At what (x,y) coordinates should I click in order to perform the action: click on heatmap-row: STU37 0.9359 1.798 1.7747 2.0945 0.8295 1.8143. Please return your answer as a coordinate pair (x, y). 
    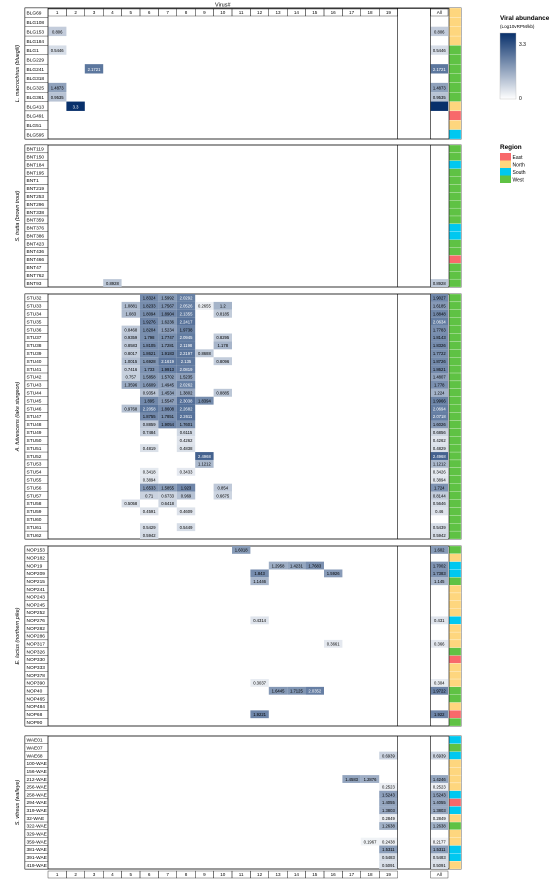
    Looking at the image, I should click on (243, 337).